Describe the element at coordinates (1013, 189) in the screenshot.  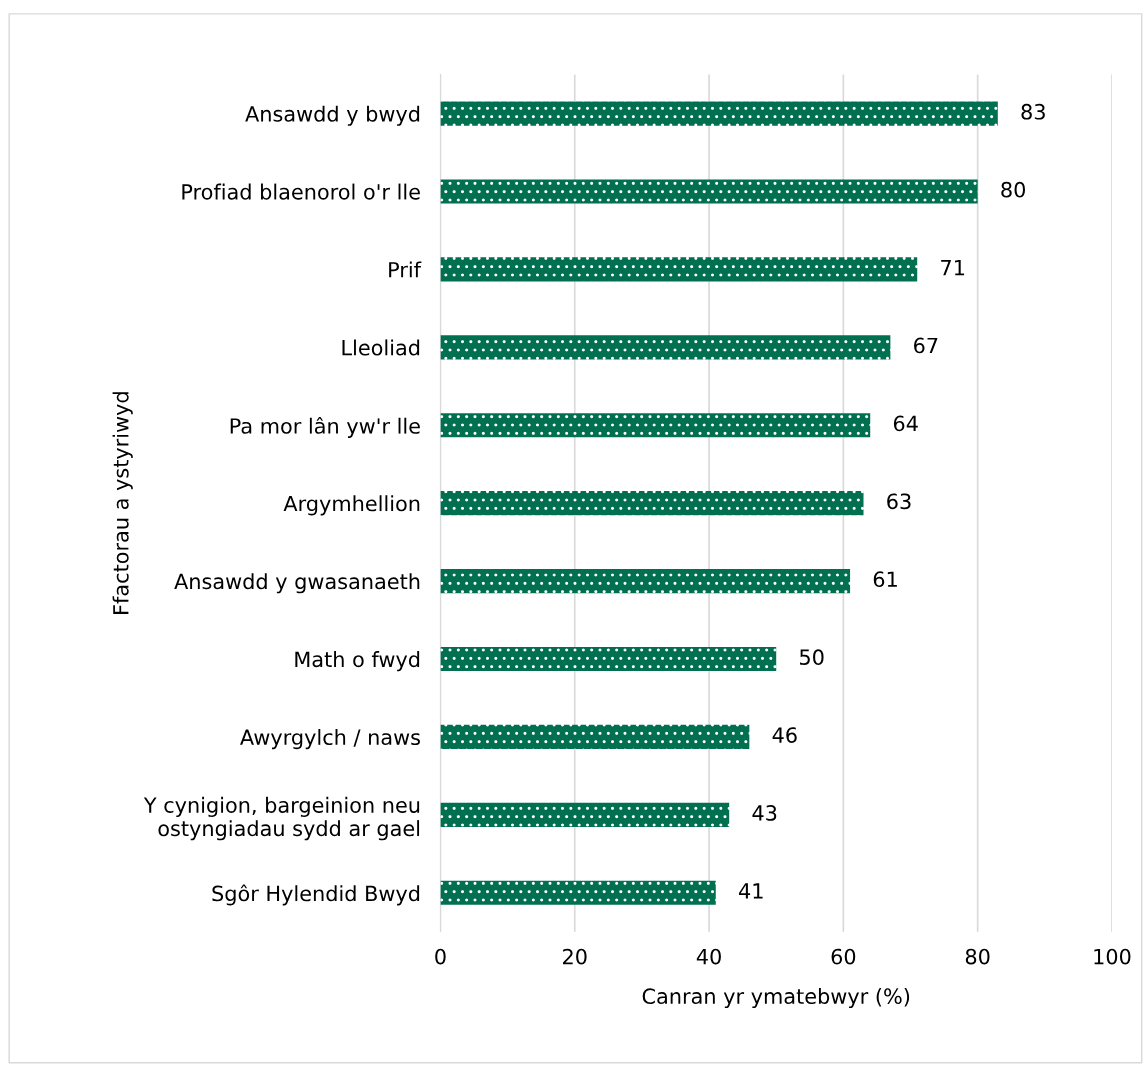
I see `data-label: 80` at that location.